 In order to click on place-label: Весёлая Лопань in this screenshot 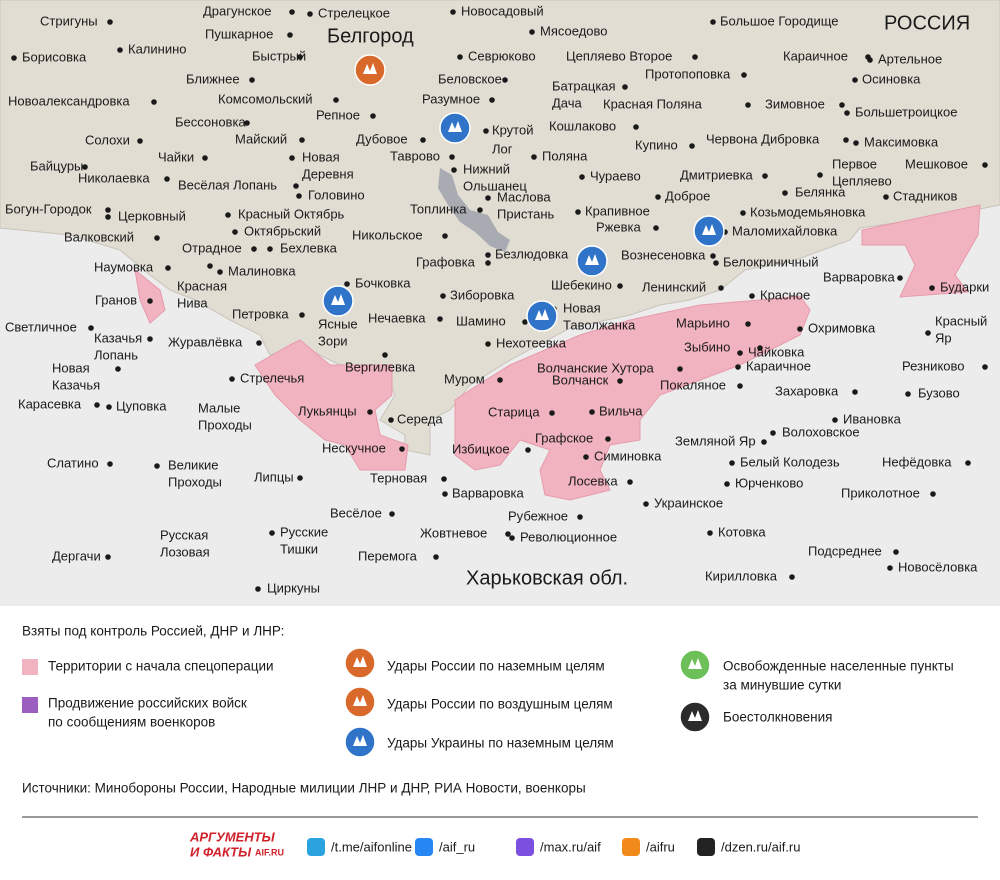, I will do `click(227, 184)`.